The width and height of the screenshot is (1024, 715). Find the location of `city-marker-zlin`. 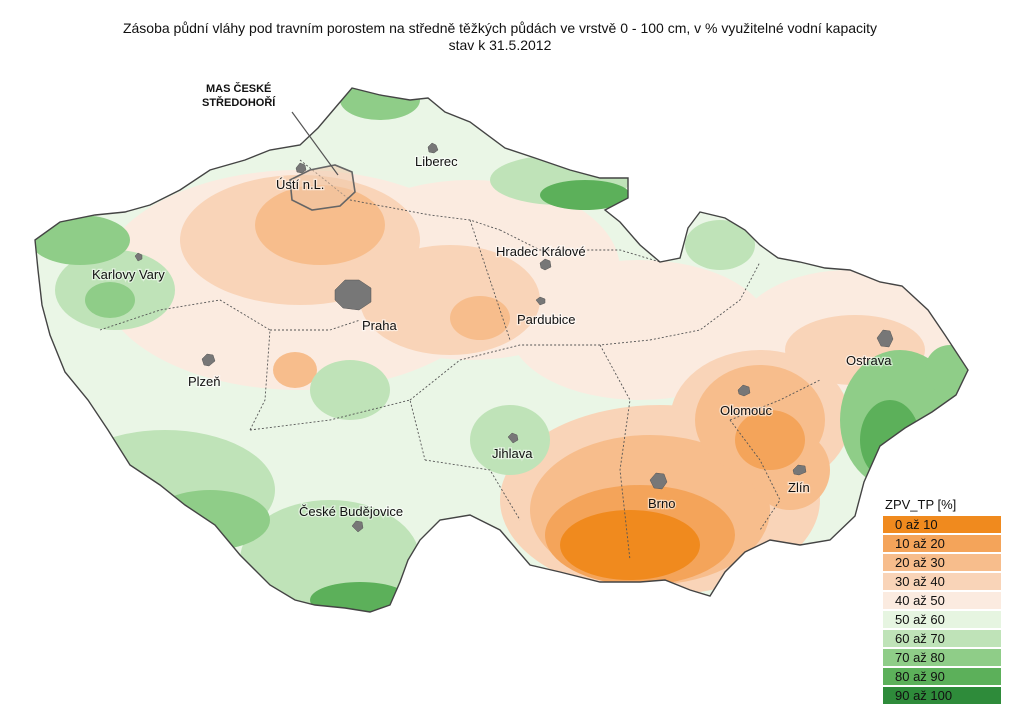

city-marker-zlin is located at coordinates (799, 470).